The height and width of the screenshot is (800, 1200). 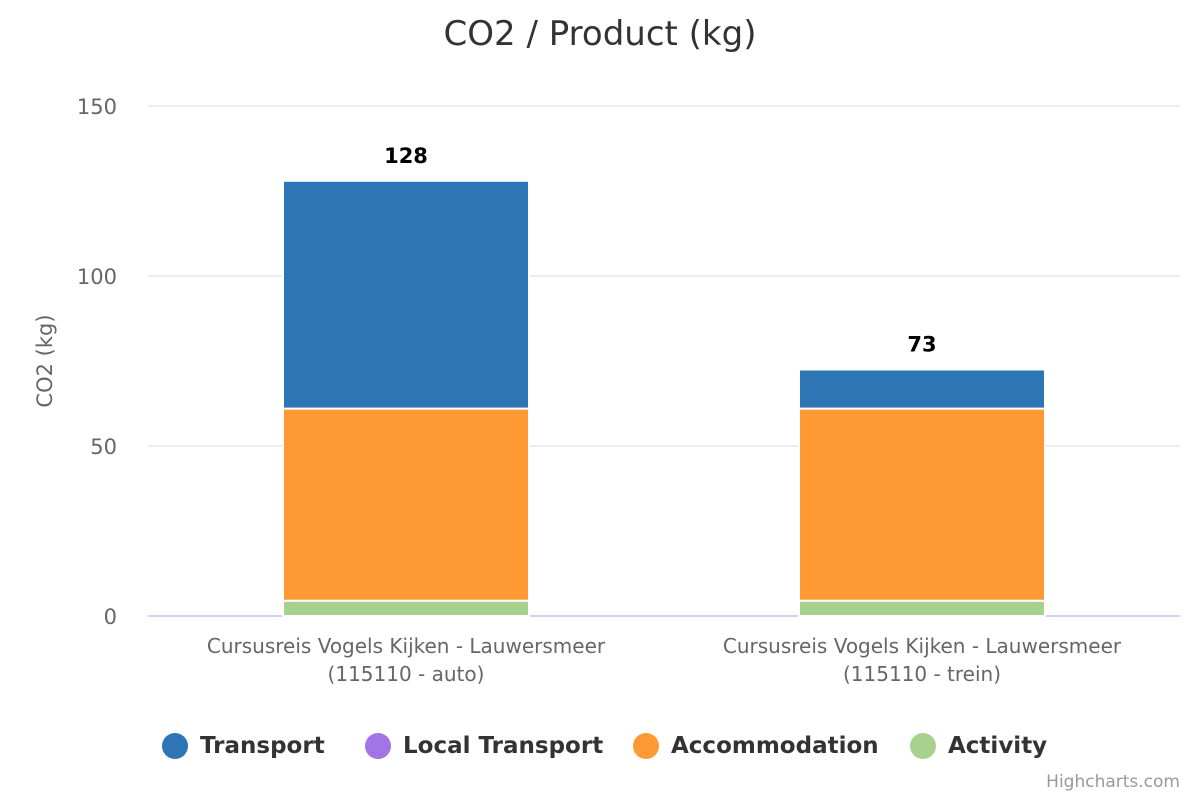 What do you see at coordinates (97, 107) in the screenshot?
I see `y-tick-label: 150` at bounding box center [97, 107].